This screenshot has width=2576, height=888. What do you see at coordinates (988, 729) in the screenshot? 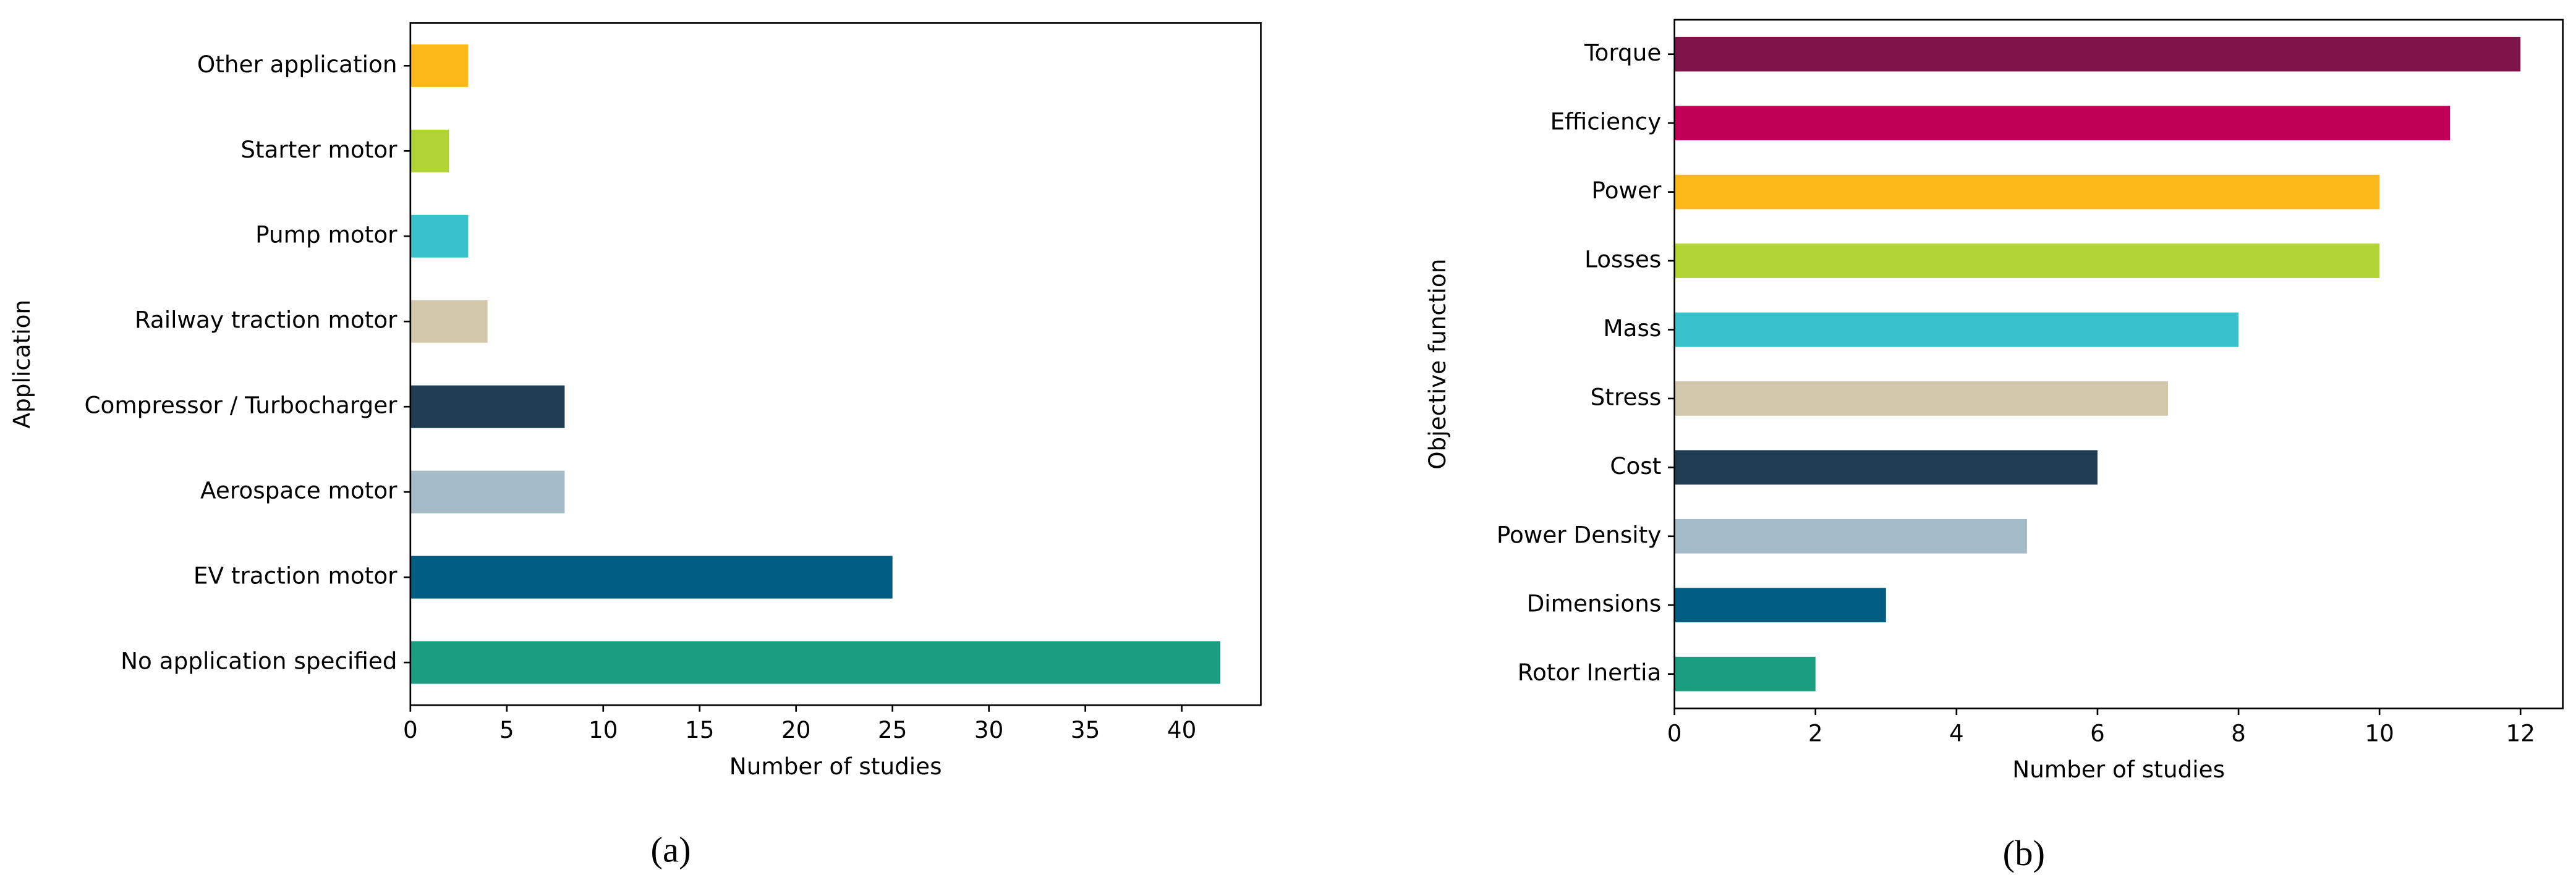
I see `x-tick-label: 30` at bounding box center [988, 729].